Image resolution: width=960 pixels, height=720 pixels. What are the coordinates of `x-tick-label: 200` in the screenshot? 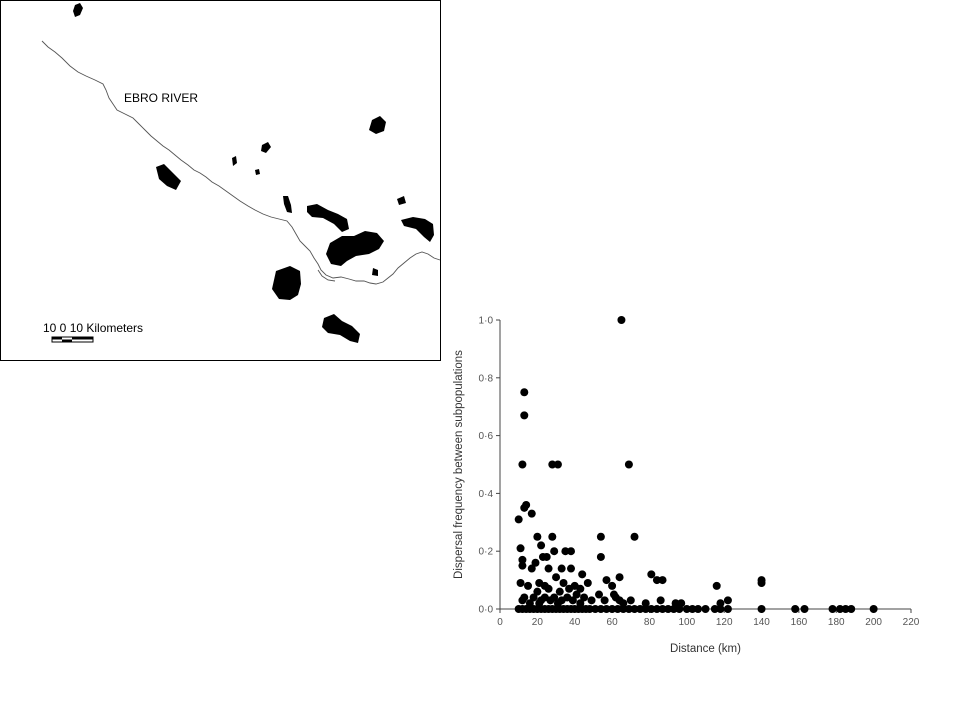 It's located at (873, 622).